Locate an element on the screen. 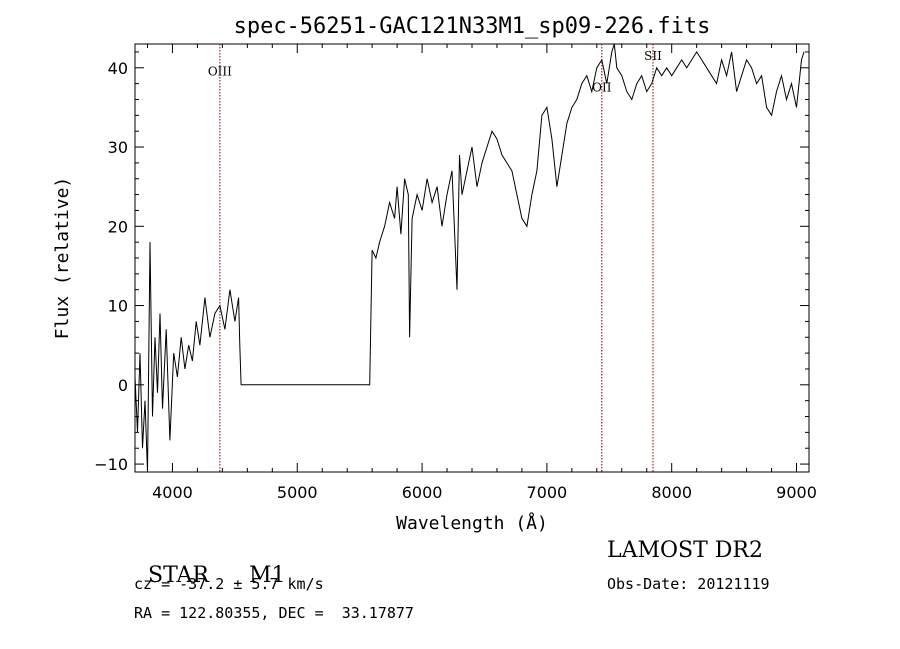 The width and height of the screenshot is (900, 649). spectral-line-label: SII is located at coordinates (653, 56).